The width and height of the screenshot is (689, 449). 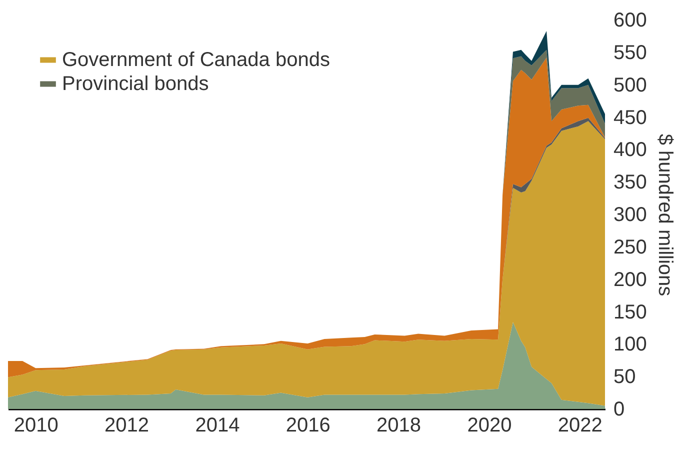 I want to click on y-tick-label: 0, so click(x=619, y=409).